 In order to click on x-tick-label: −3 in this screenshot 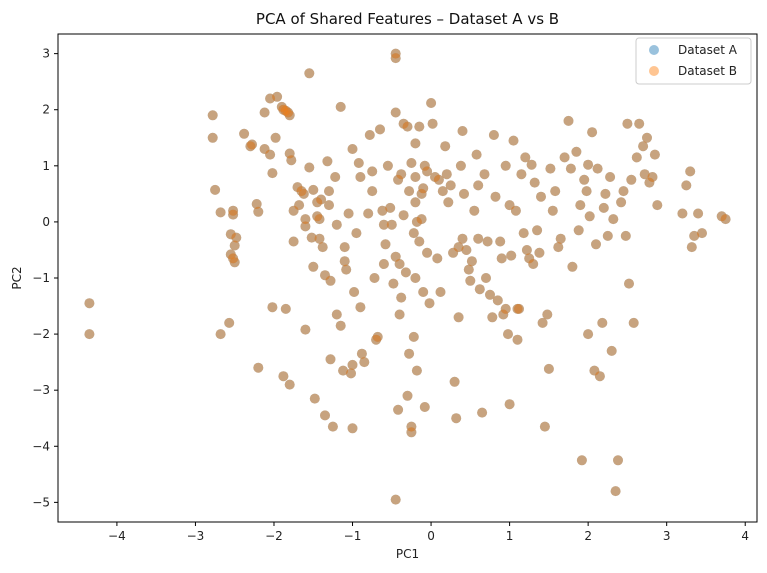, I will do `click(196, 536)`.